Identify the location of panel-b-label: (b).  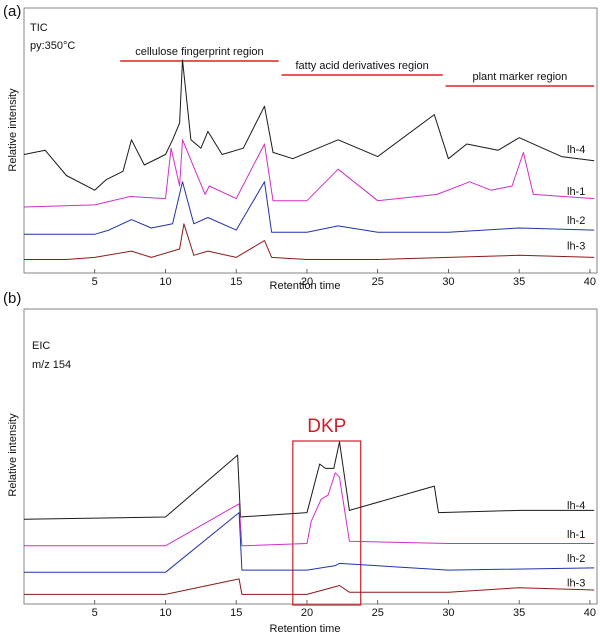
(12, 298).